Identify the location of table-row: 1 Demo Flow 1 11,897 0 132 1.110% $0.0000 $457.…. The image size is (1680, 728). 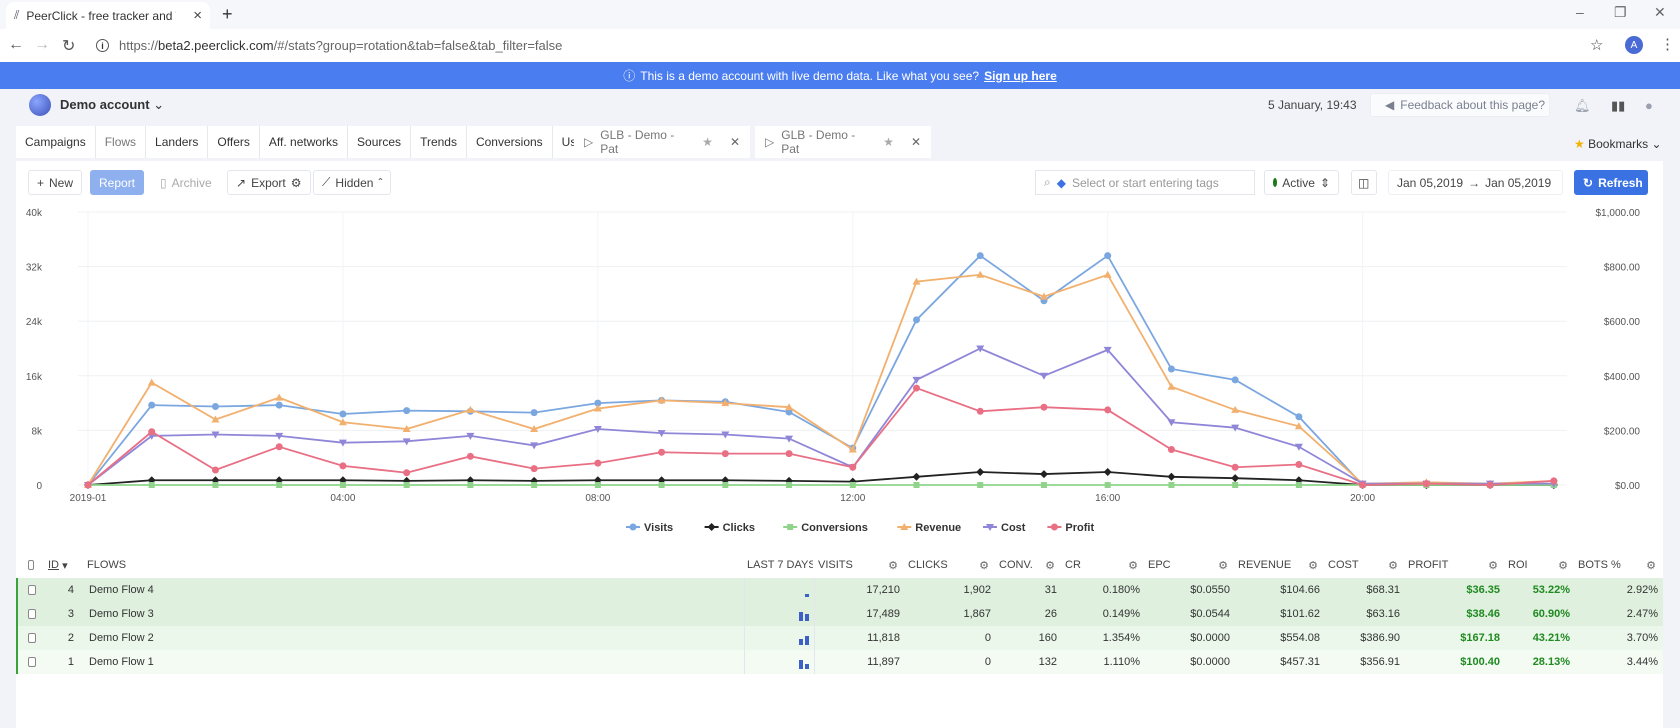
(839, 662).